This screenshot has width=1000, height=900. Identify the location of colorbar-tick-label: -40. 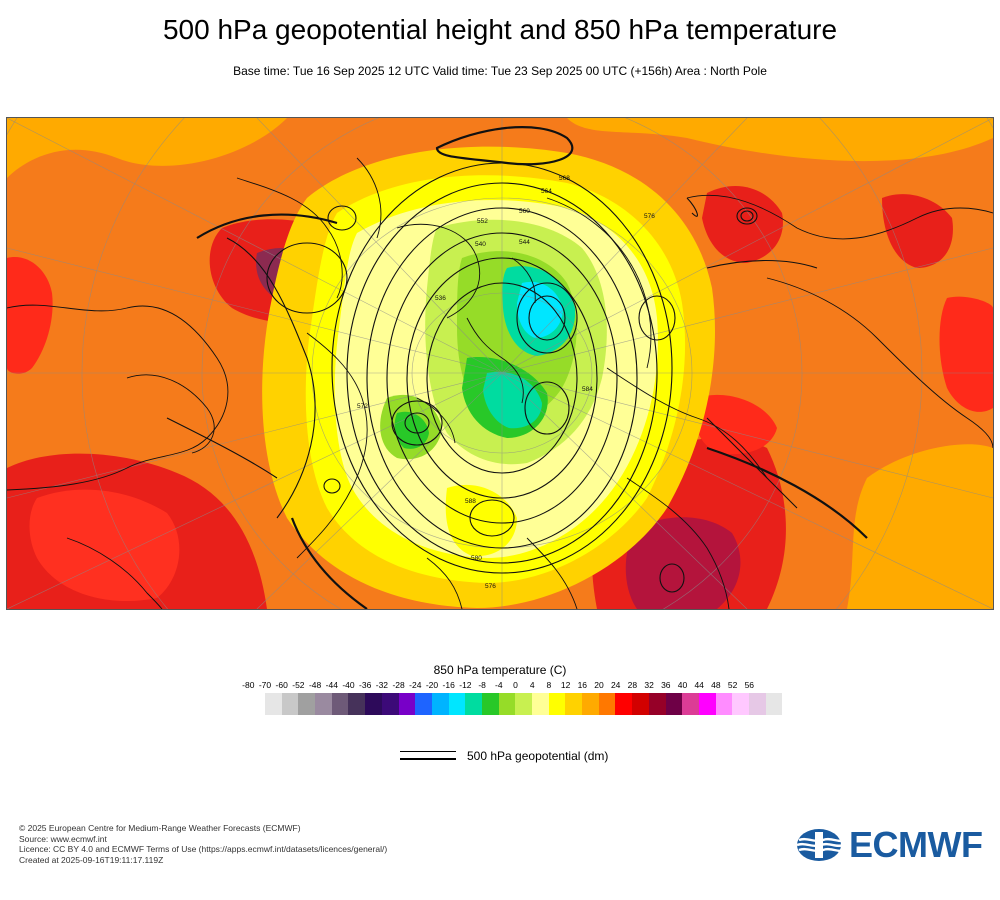
(348, 685).